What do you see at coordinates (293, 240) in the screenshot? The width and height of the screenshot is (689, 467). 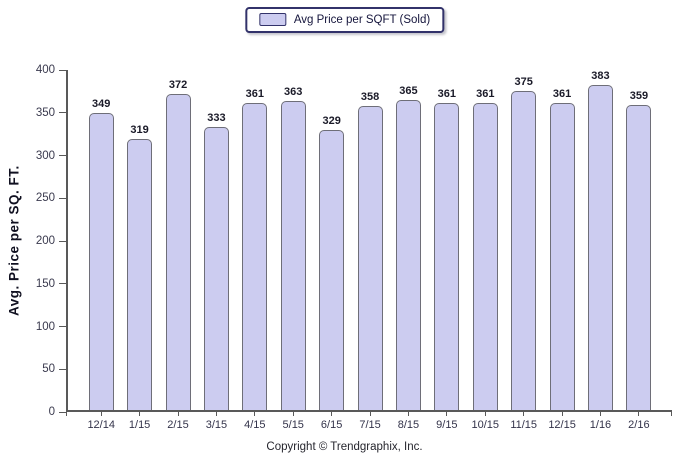 I see `bar-group: 363` at bounding box center [293, 240].